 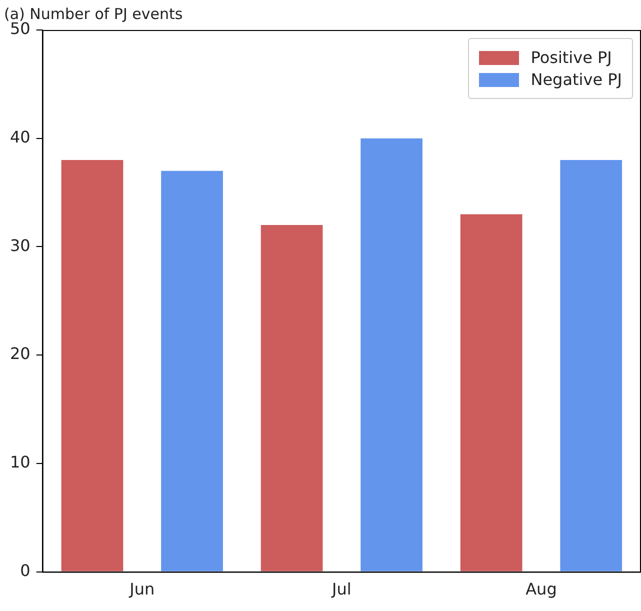 What do you see at coordinates (341, 589) in the screenshot?
I see `x-tick-label: Jul` at bounding box center [341, 589].